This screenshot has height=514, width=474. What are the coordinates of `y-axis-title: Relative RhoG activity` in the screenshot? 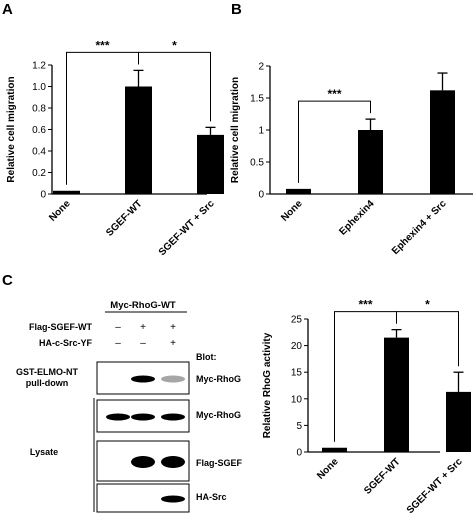 It's located at (267, 385).